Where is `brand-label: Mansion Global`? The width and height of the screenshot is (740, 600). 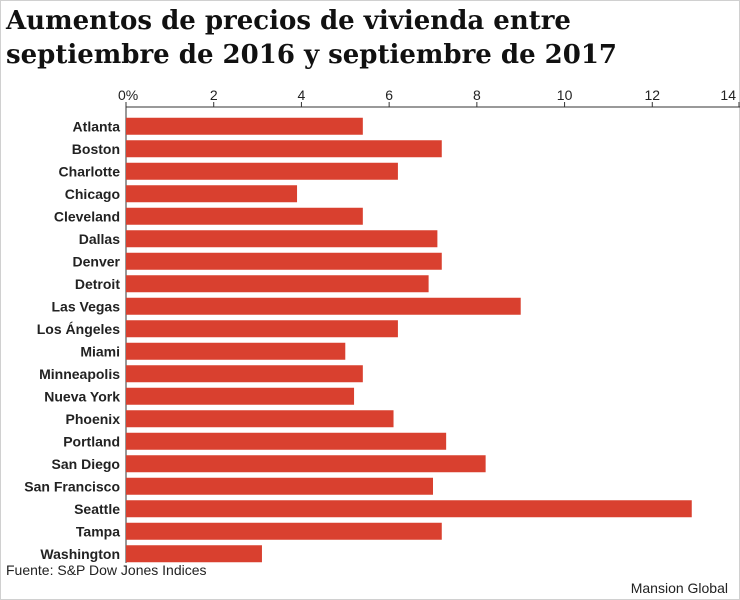 brand-label: Mansion Global is located at coordinates (679, 588).